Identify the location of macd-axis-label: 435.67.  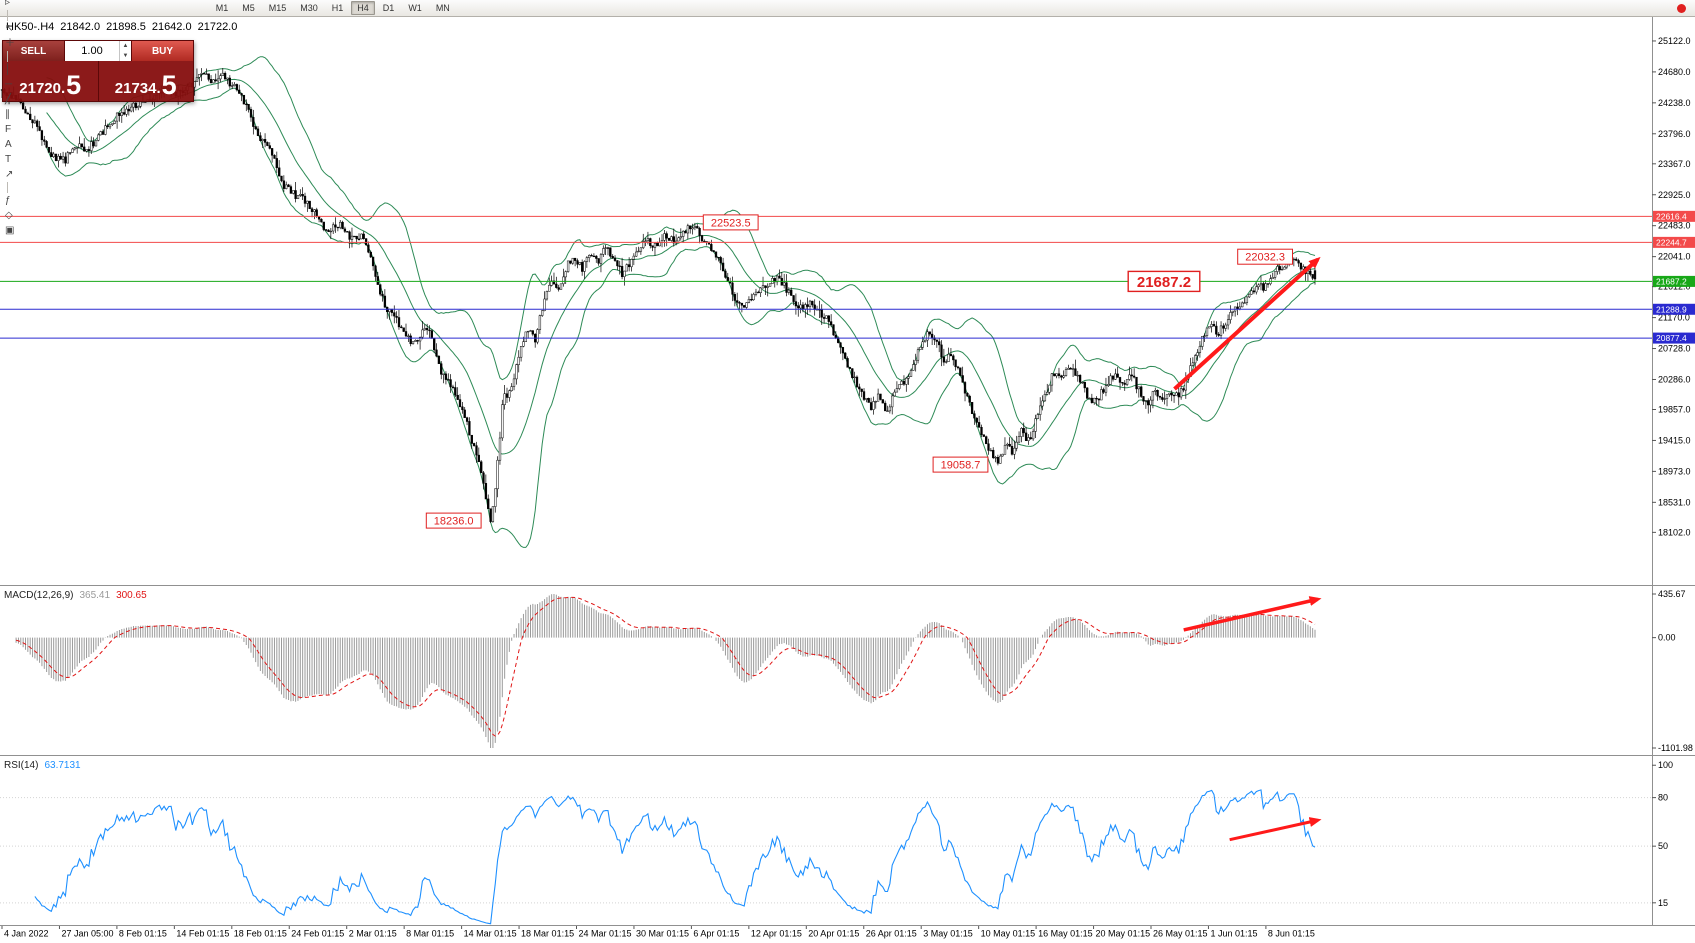
(1672, 594).